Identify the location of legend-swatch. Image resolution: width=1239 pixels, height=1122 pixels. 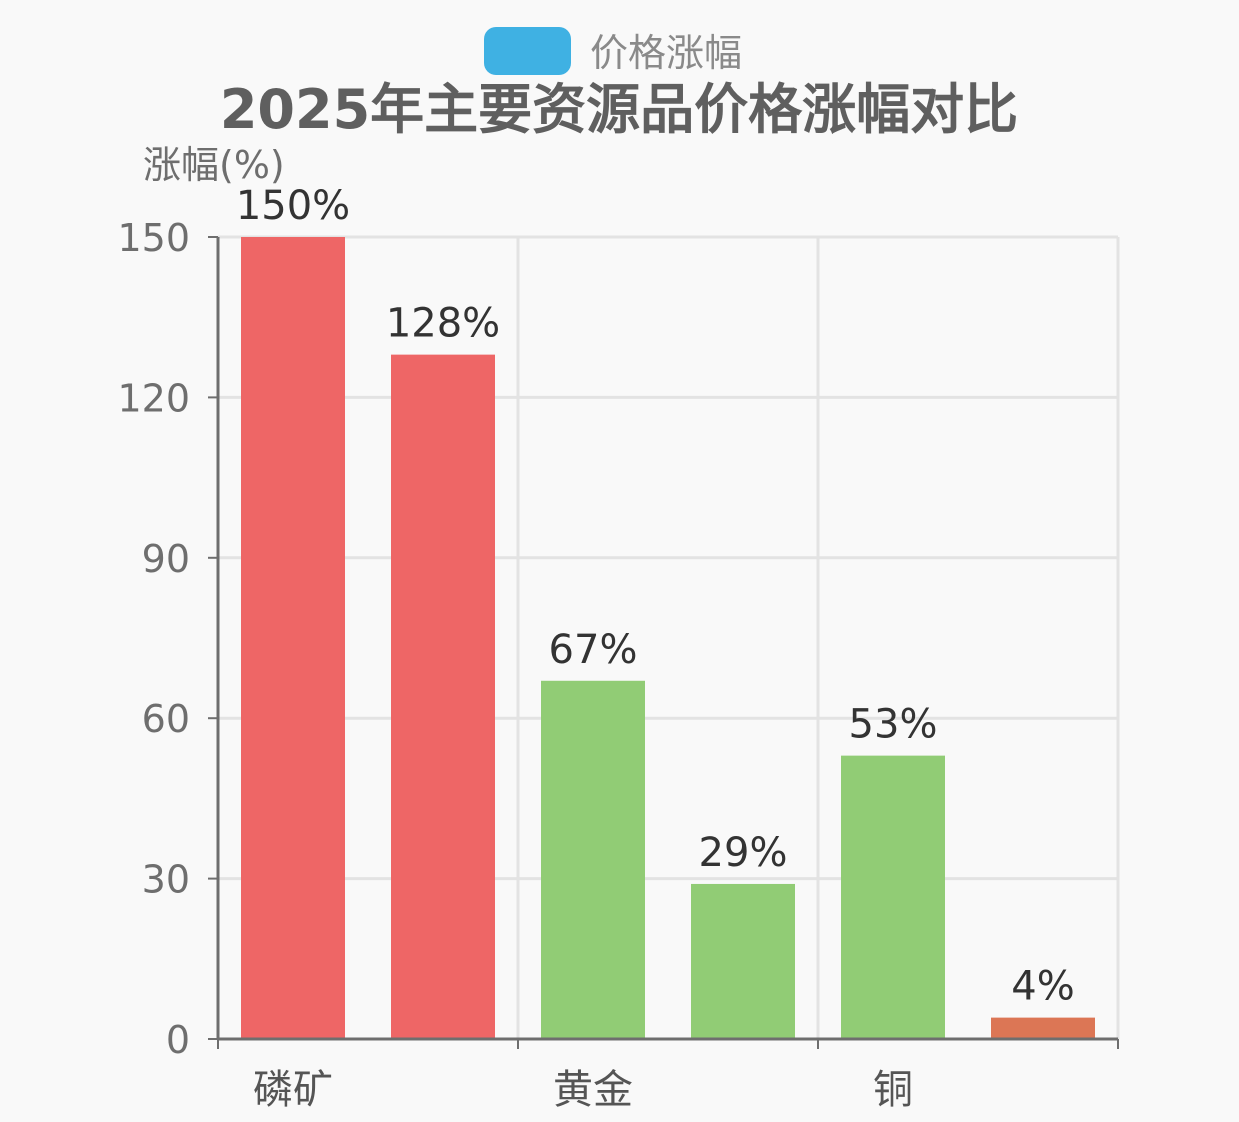
(527, 51).